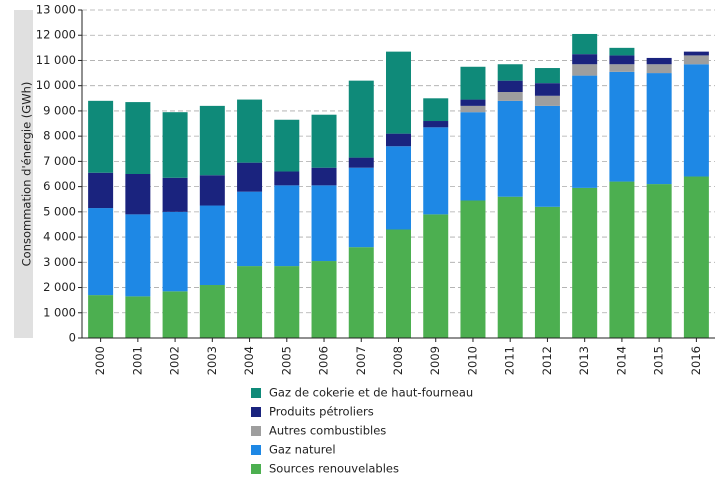  Describe the element at coordinates (56, 85) in the screenshot. I see `y-tick-label: 10 000` at that location.